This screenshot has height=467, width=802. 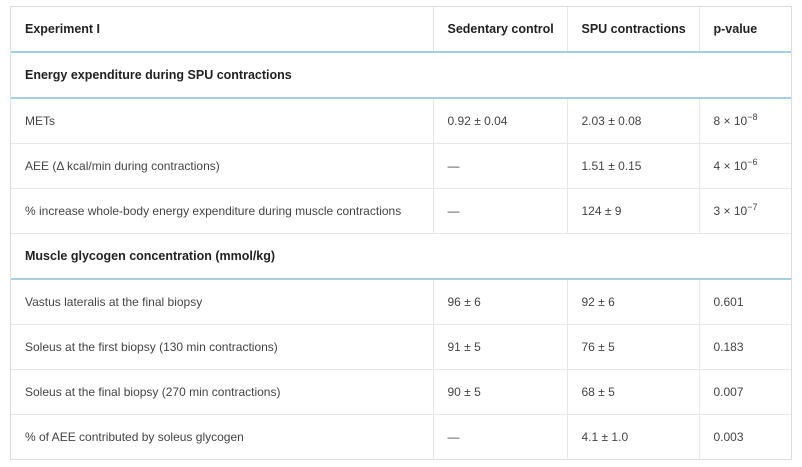 What do you see at coordinates (222, 30) in the screenshot?
I see `column-header-experiment: Experiment I` at bounding box center [222, 30].